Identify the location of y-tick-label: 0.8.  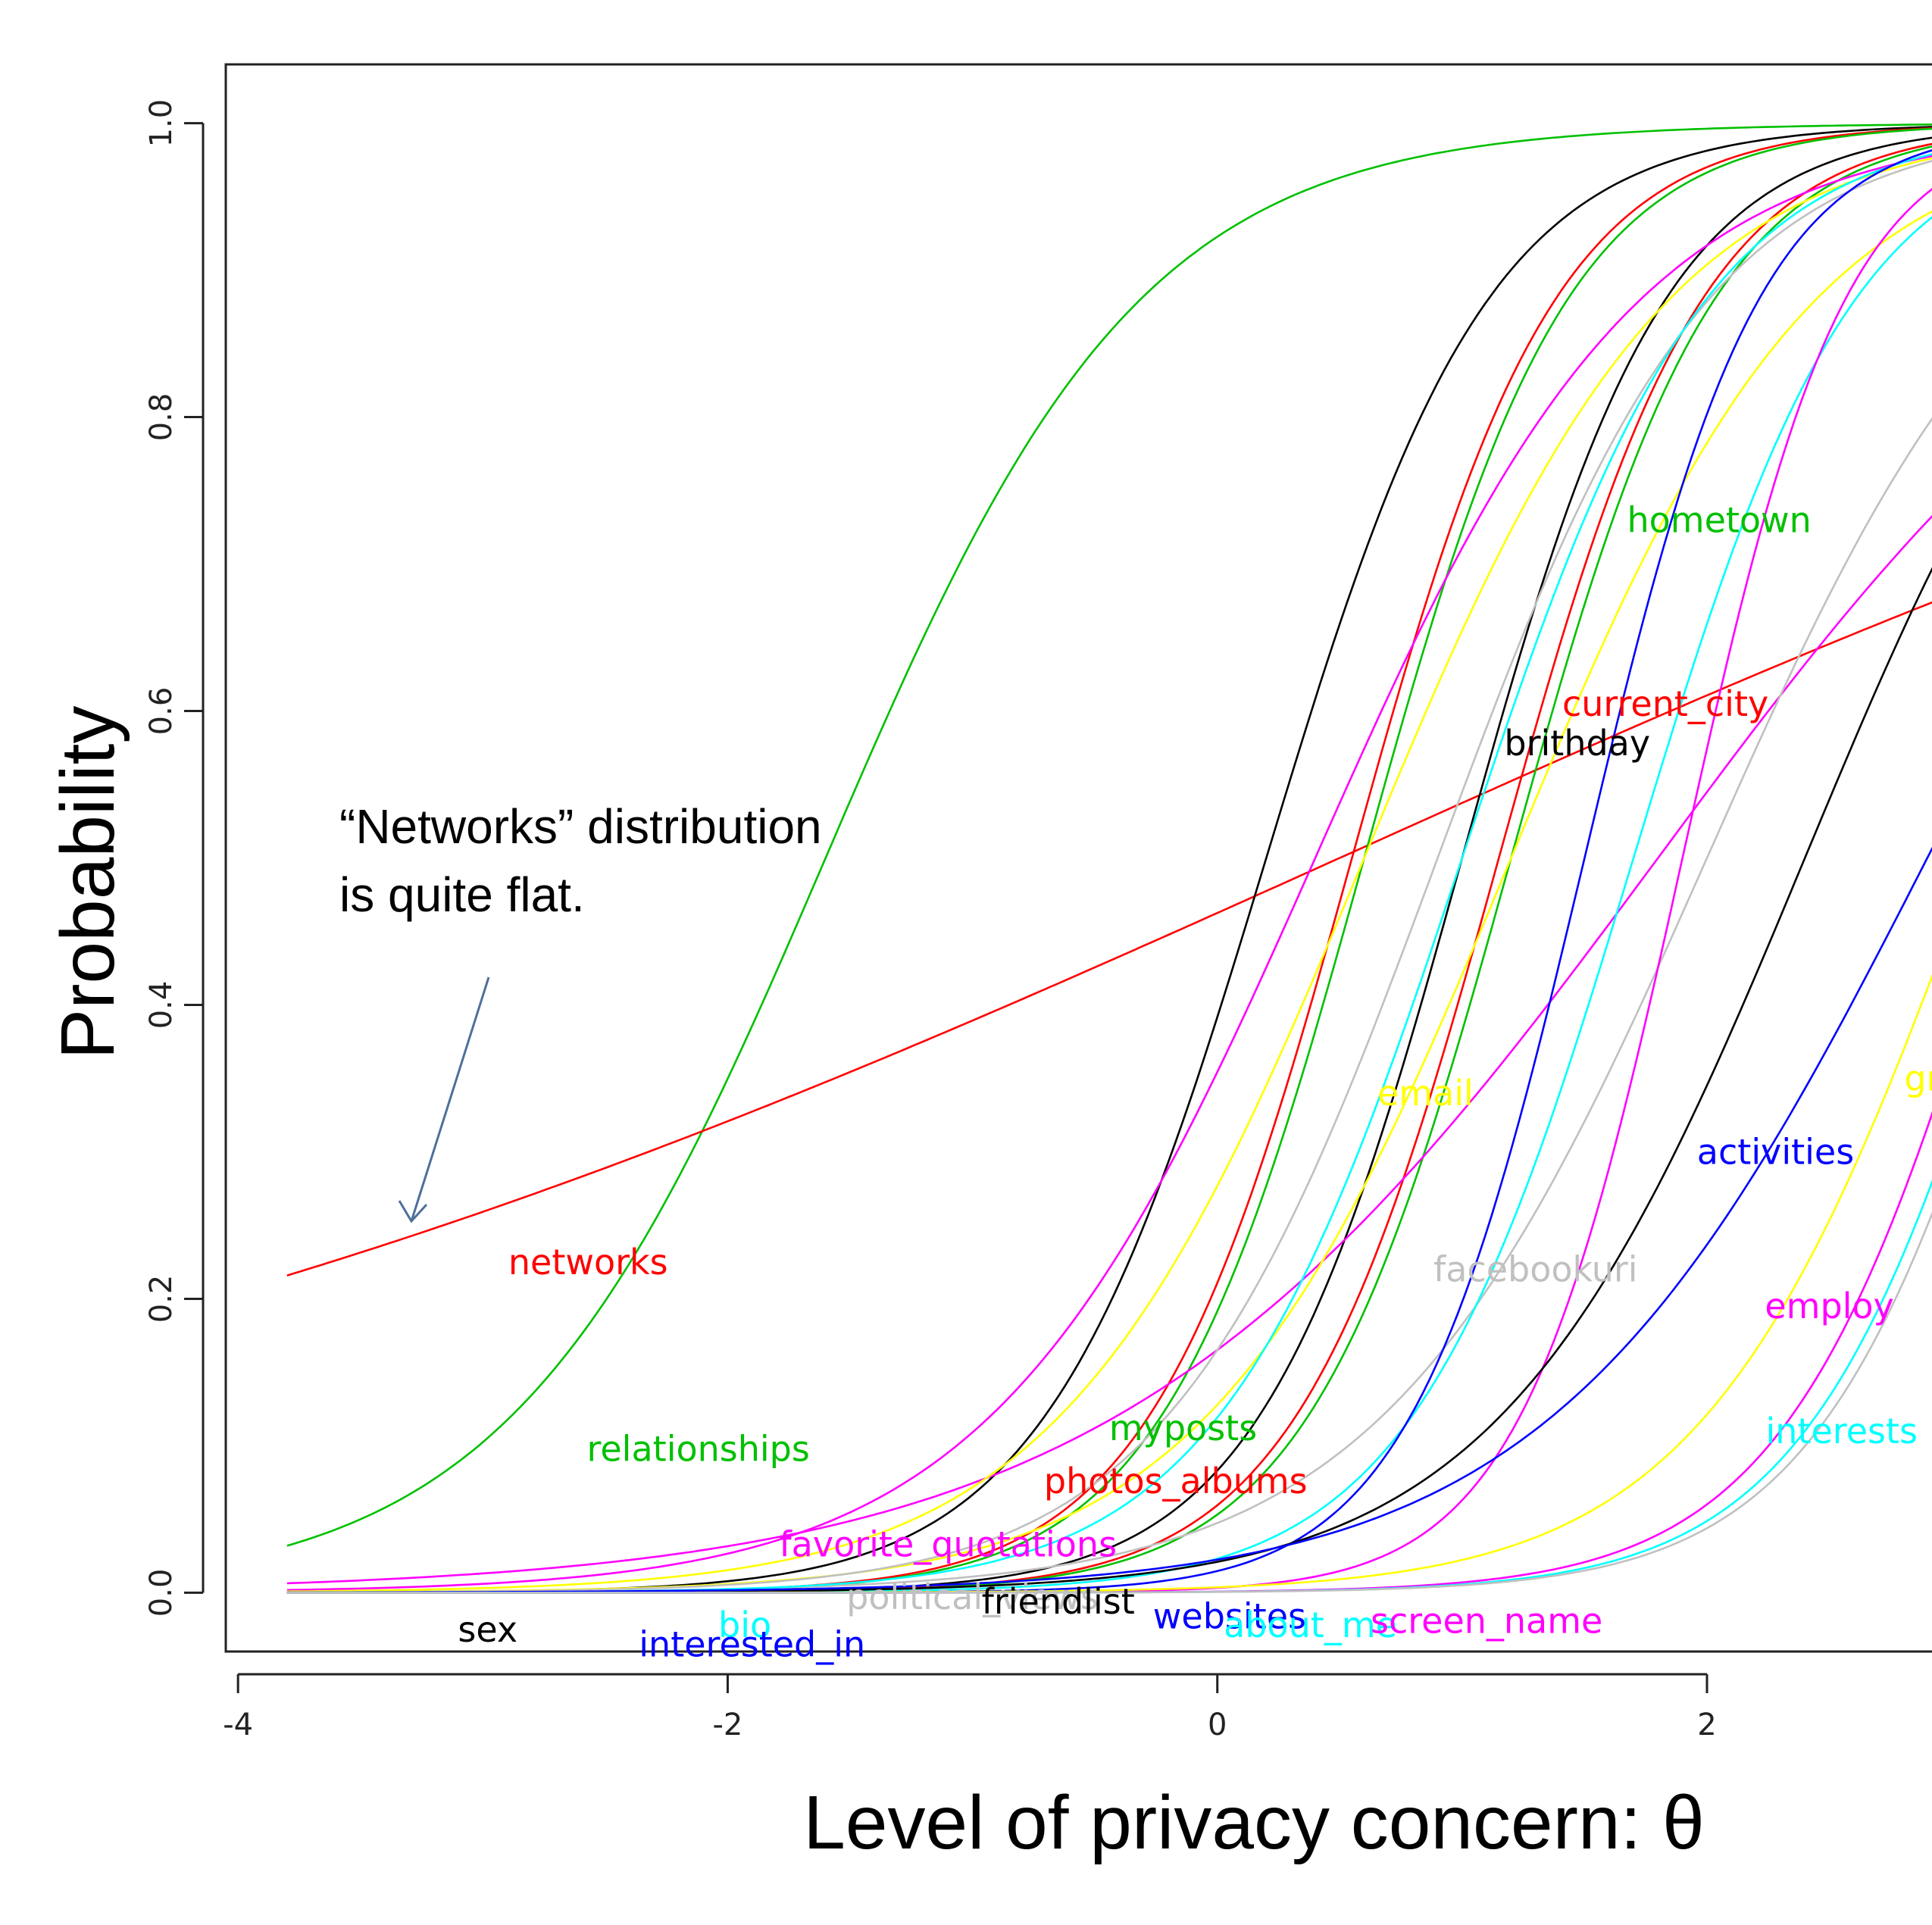
(161, 417).